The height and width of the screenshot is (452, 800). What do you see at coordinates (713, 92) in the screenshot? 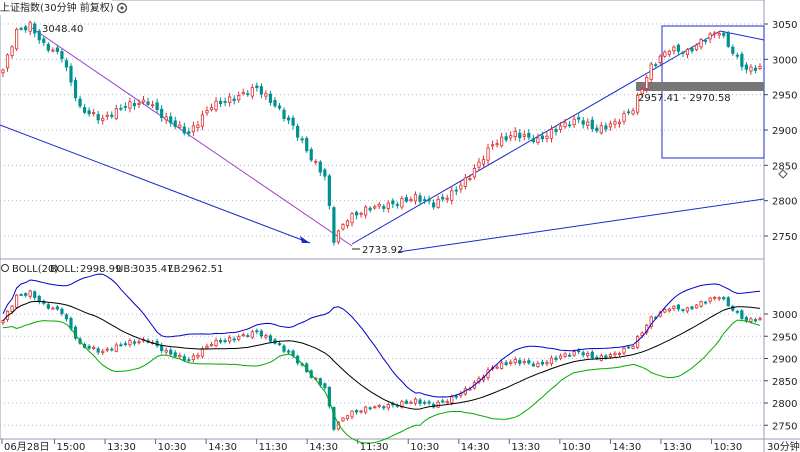
I see `selection-box` at bounding box center [713, 92].